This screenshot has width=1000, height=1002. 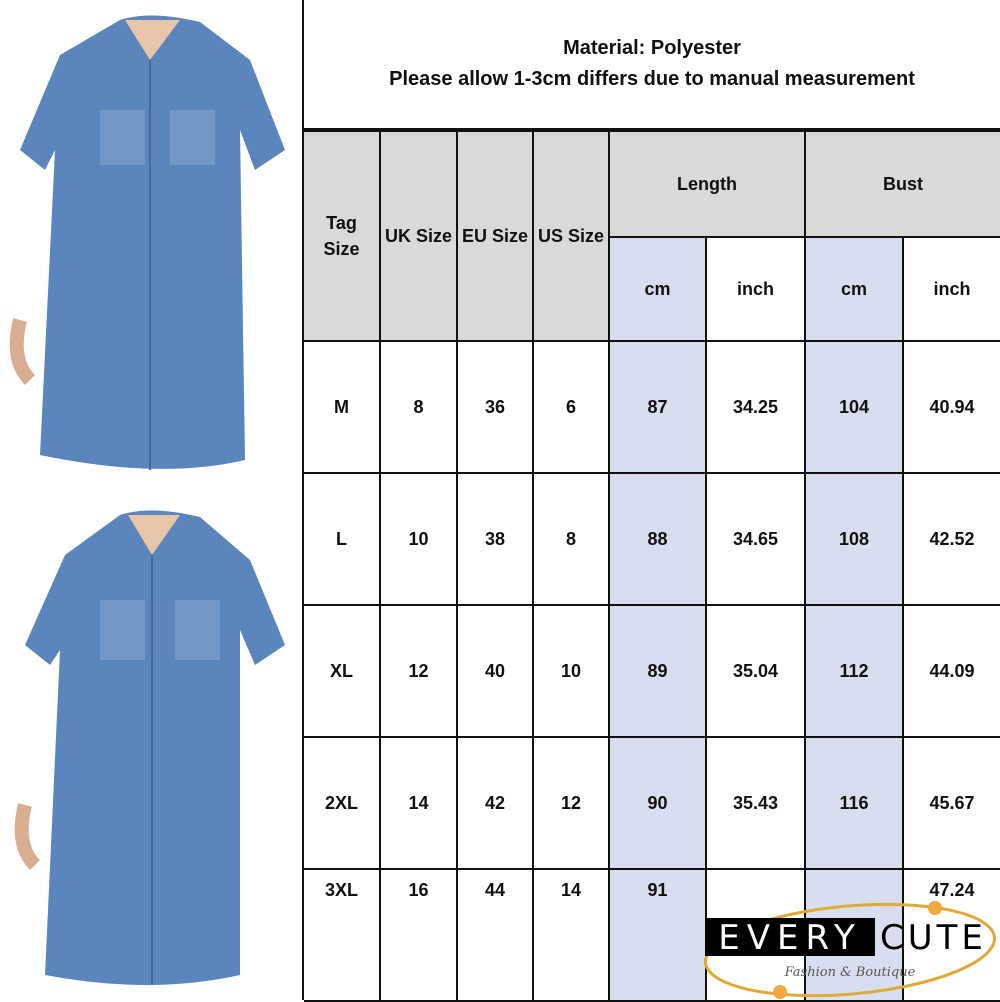 What do you see at coordinates (755, 539) in the screenshot?
I see `cell-length-inch: 34.65` at bounding box center [755, 539].